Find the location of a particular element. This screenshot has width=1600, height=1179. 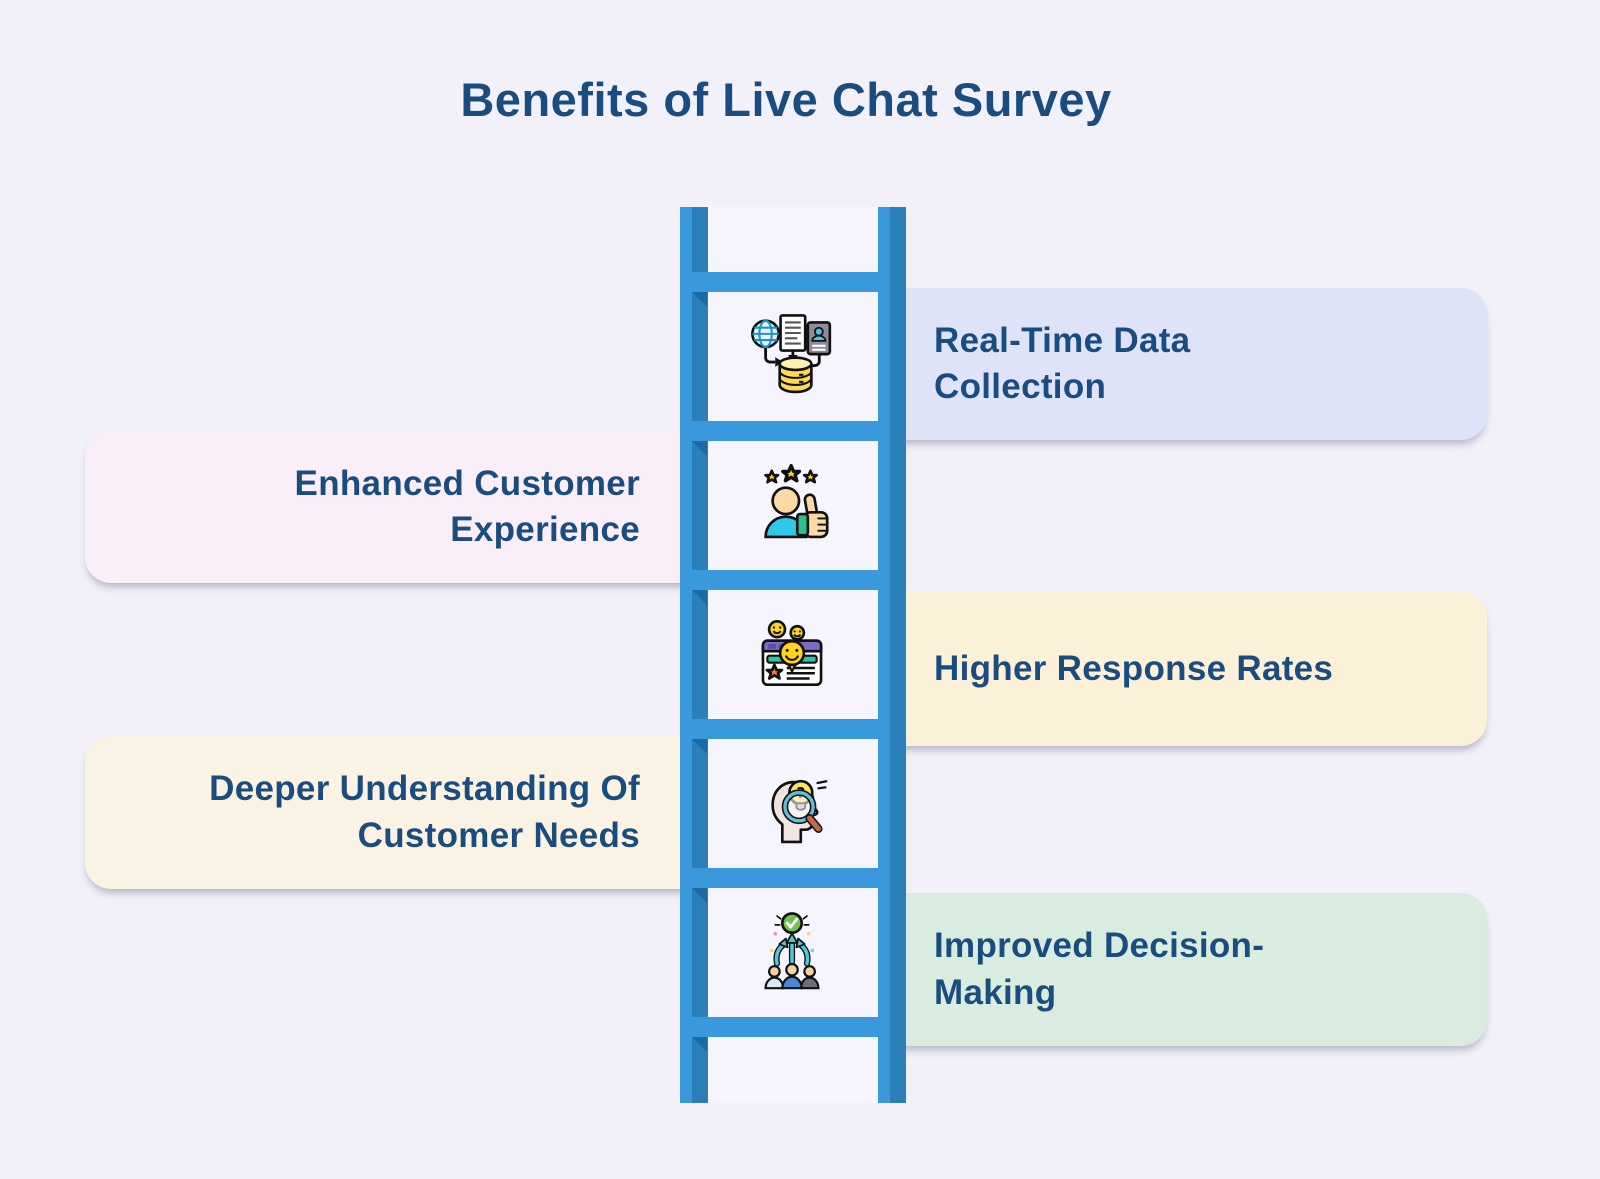

benefit-card-response-rates: Higher Response Rates is located at coordinates (1179, 669).